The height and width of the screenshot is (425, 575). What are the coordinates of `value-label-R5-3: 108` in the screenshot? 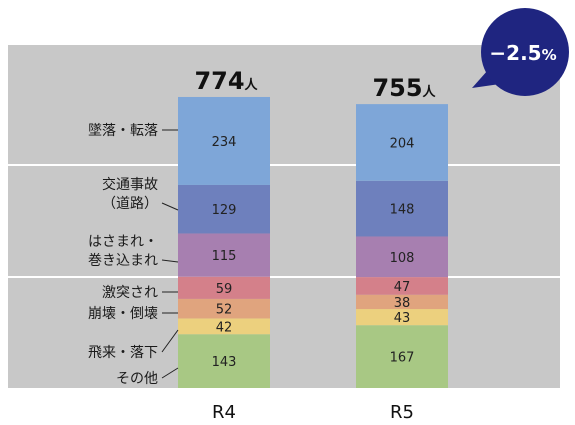 It's located at (402, 258).